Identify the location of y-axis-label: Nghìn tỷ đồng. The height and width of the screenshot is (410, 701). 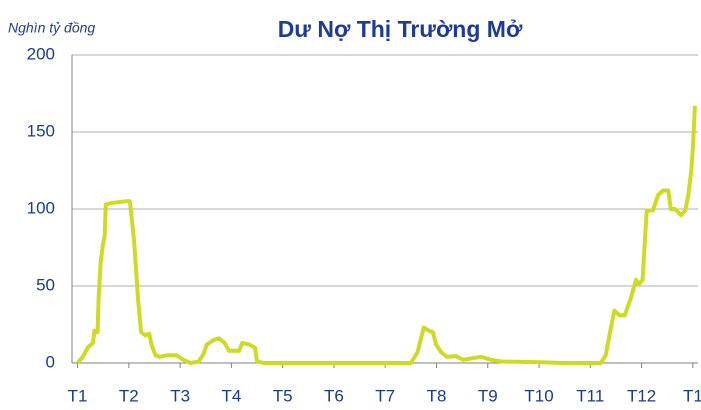
(51, 28).